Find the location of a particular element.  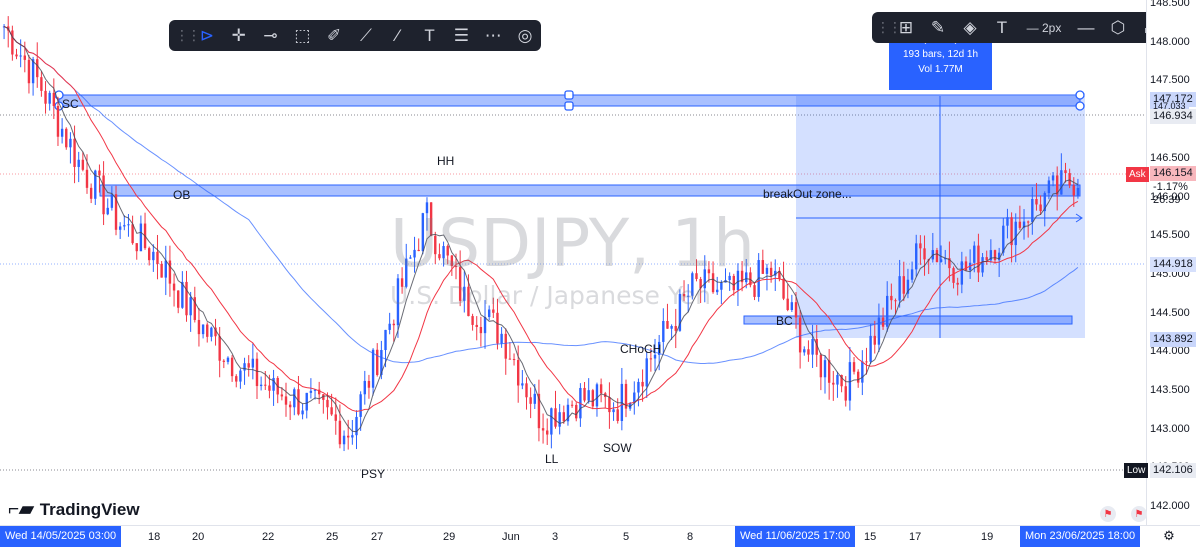

settings-icon: ⬡ is located at coordinates (1118, 27).